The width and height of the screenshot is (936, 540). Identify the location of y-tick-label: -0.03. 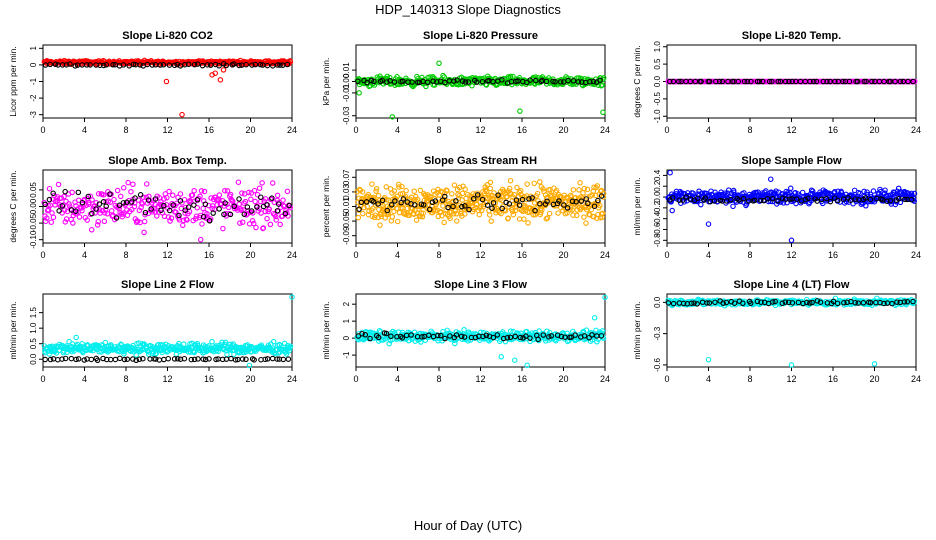
(346, 115).